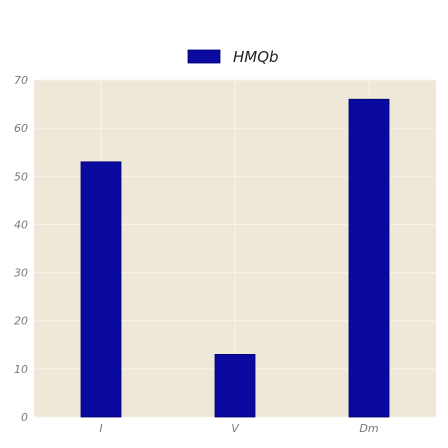  I want to click on x-tick-label: V, so click(235, 428).